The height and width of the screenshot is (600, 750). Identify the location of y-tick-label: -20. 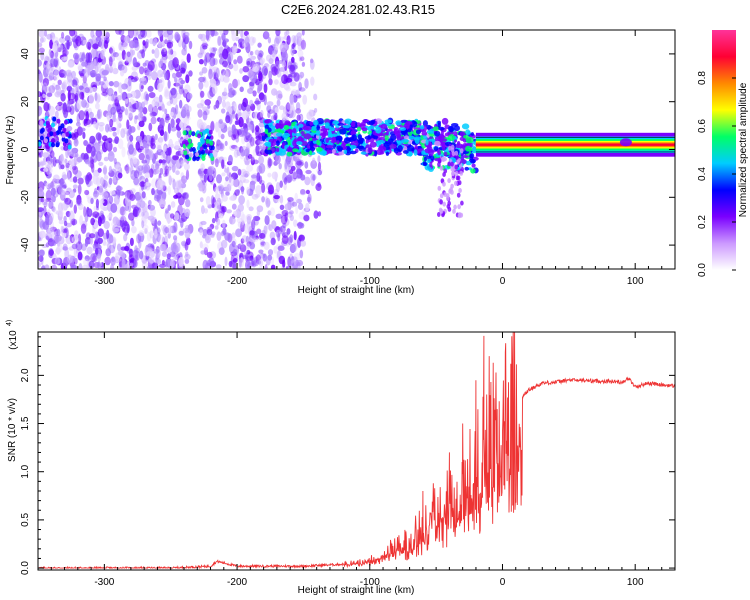
(25, 197).